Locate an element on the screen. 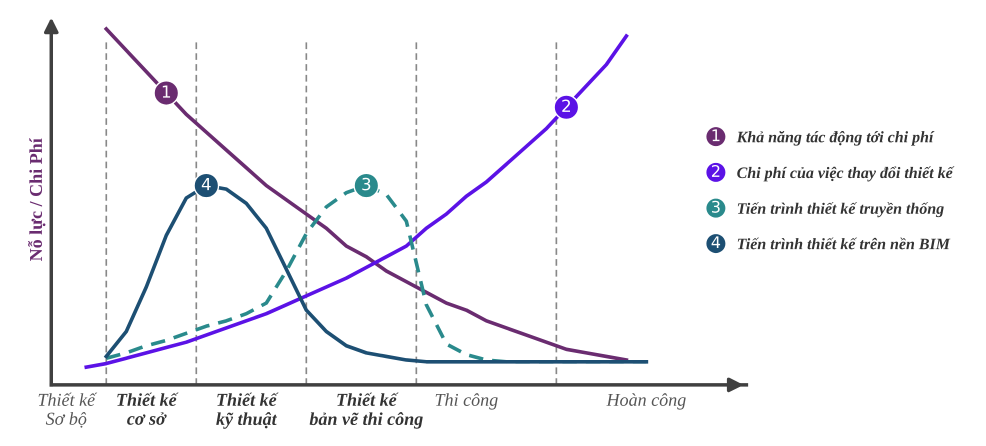  x-tick-label: Thiết kế Sơ bộ is located at coordinates (68, 410).